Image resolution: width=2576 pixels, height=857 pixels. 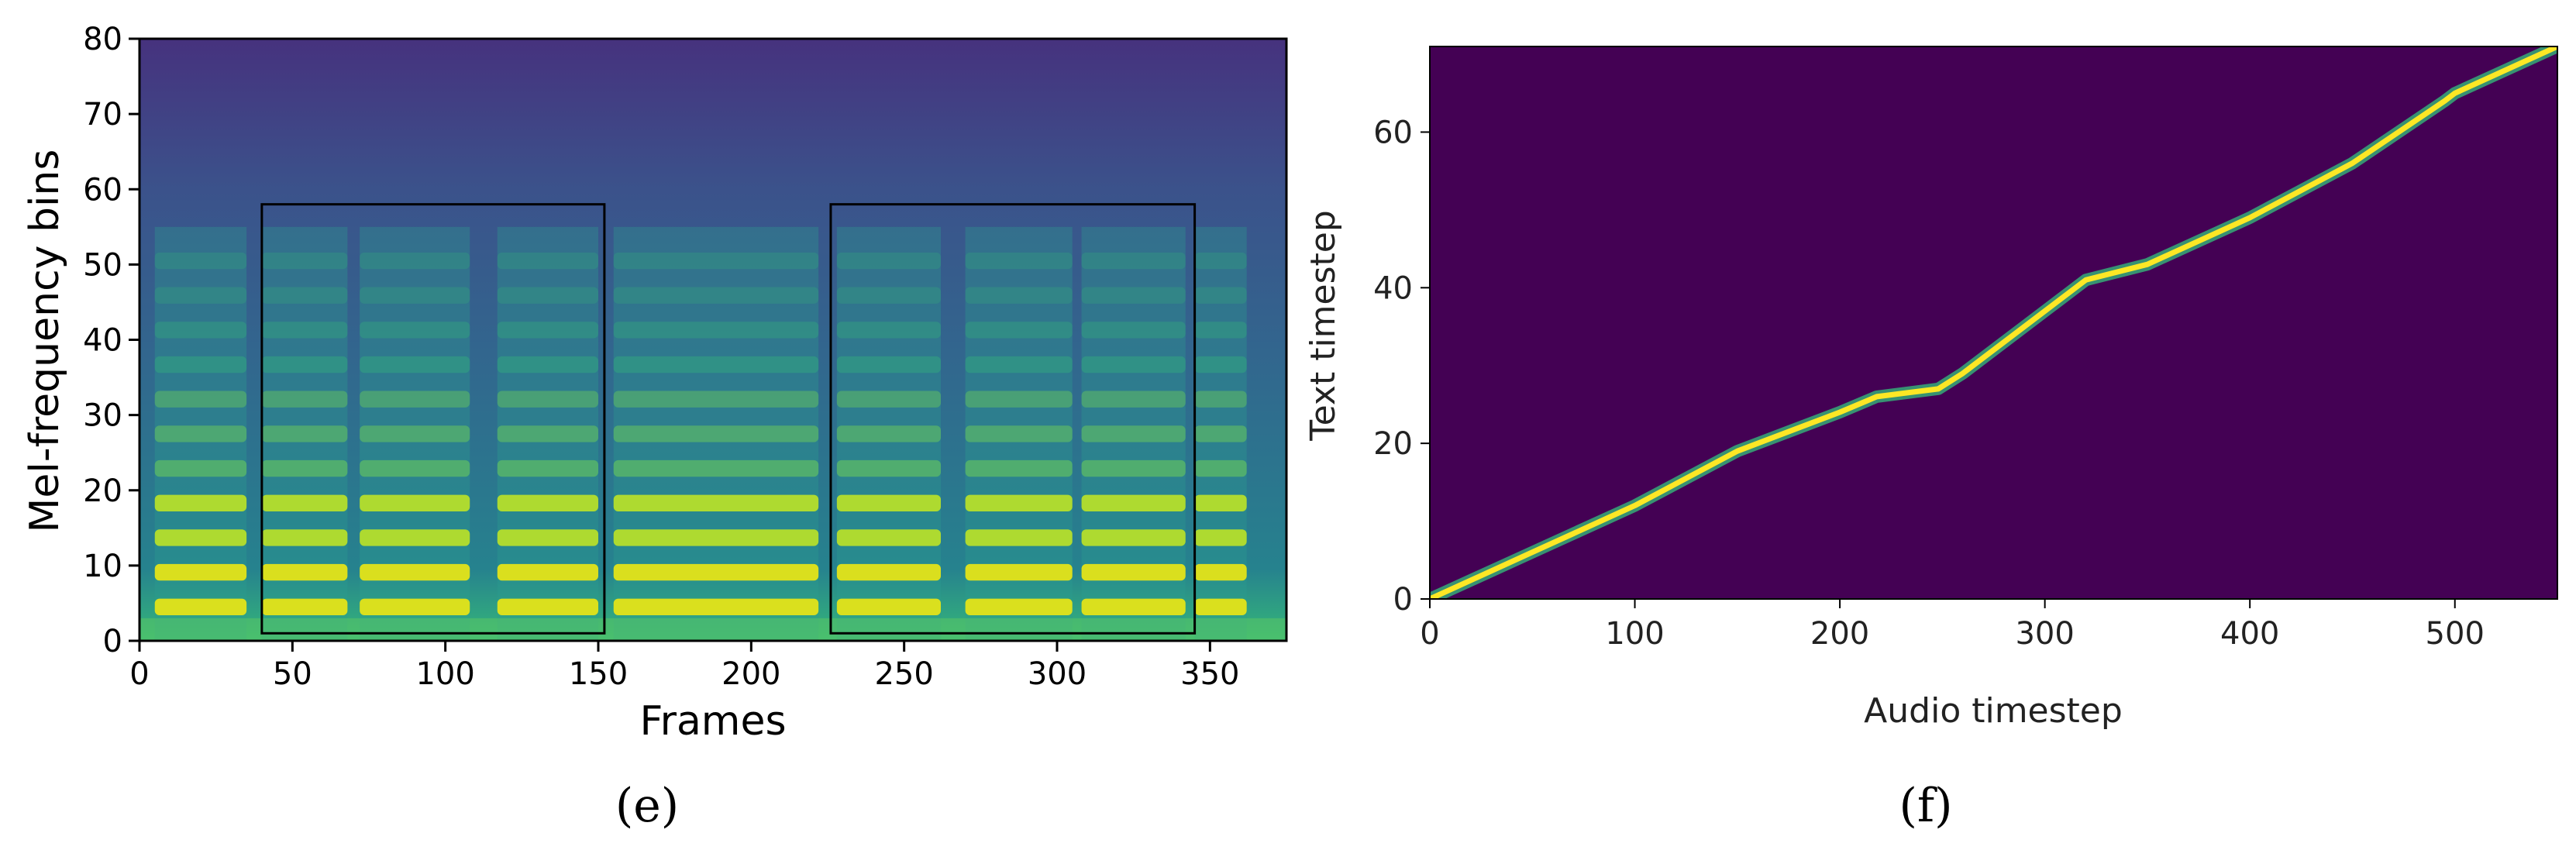 I want to click on spectrogram-y-ticks: 0 10 20 30 40 50 60 70 80, so click(x=111, y=340).